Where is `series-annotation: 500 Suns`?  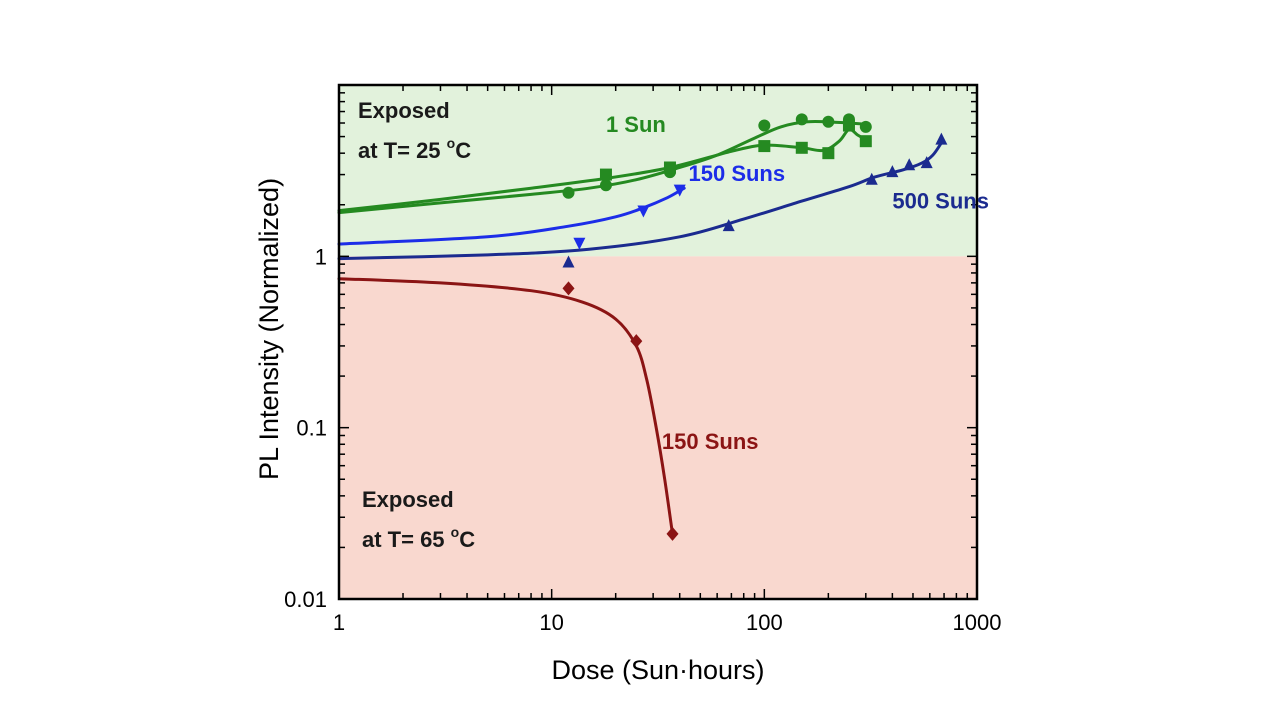
series-annotation: 500 Suns is located at coordinates (940, 201).